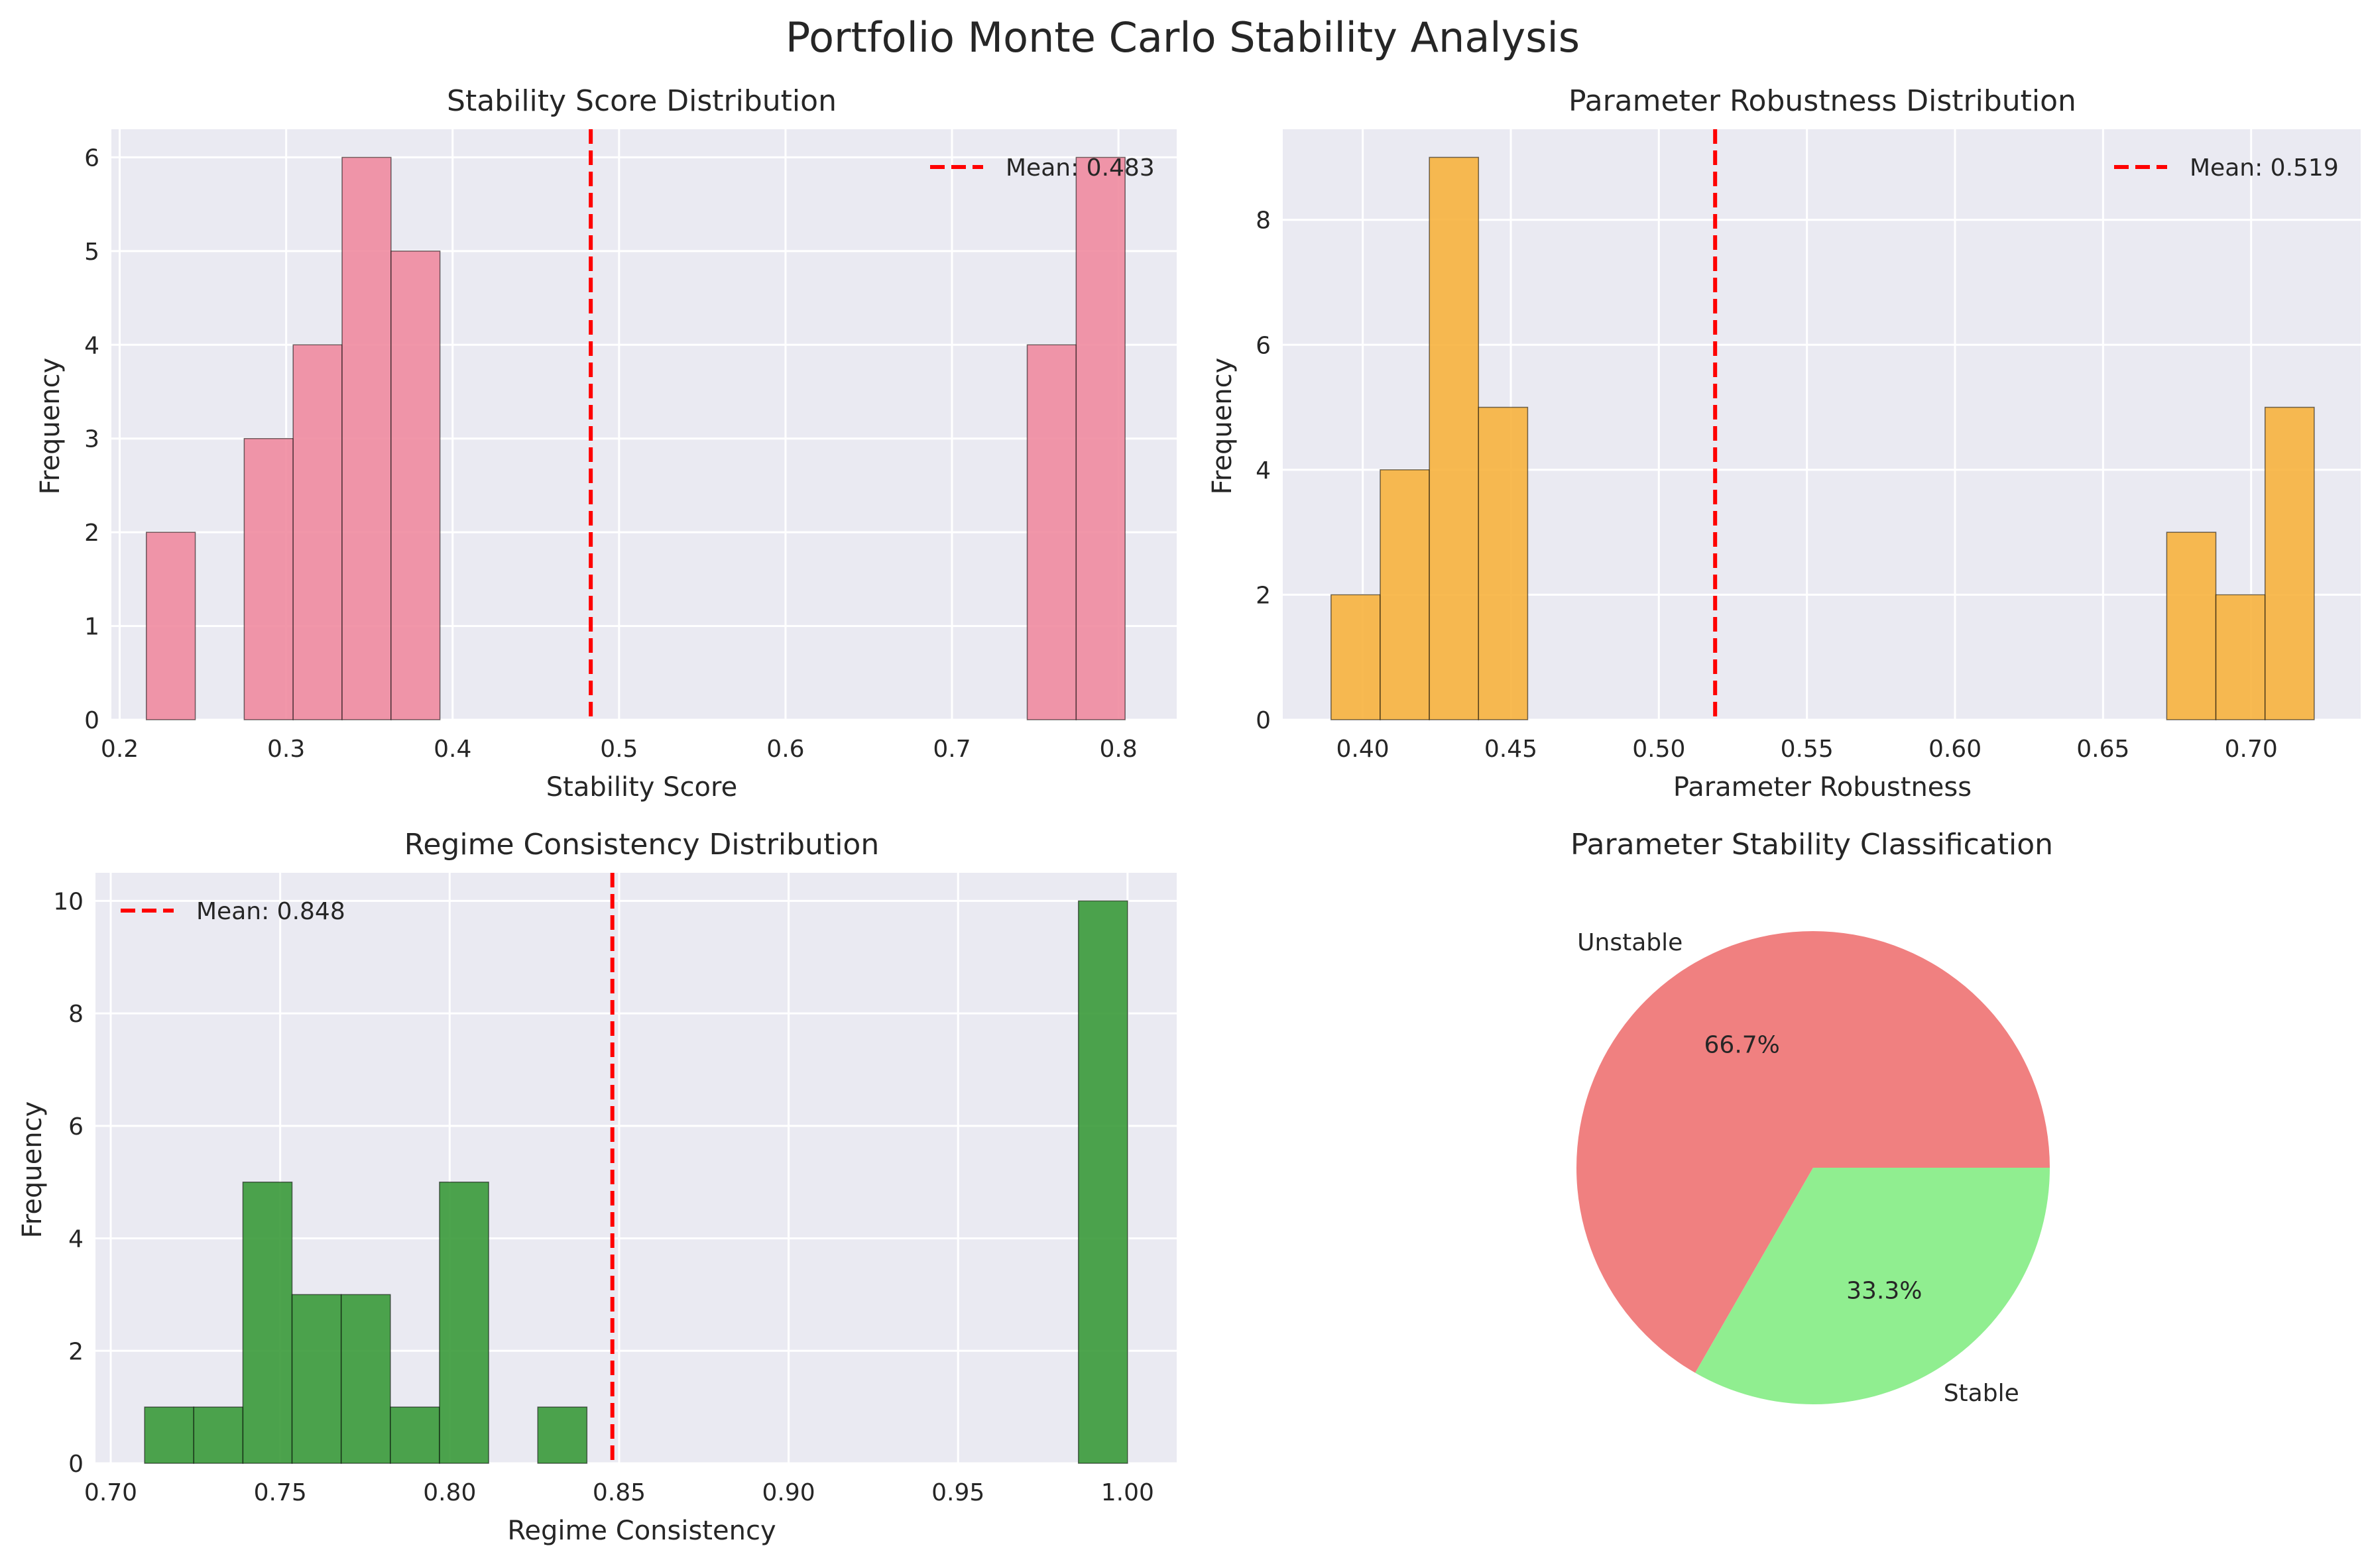  Describe the element at coordinates (619, 1492) in the screenshot. I see `x-tick-label: 0.85` at that location.